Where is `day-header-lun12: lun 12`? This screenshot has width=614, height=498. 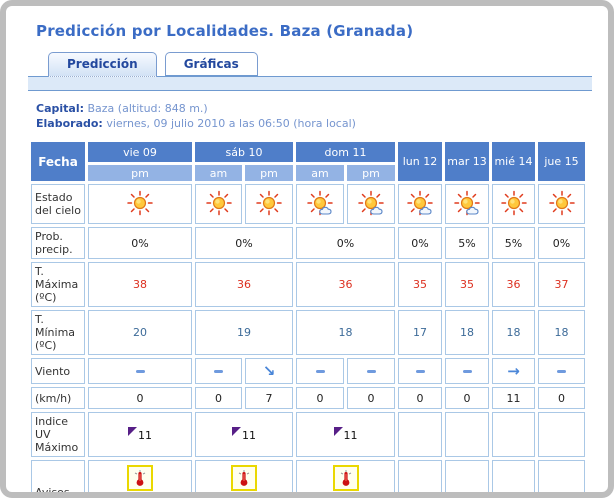
day-header-lun12: lun 12 is located at coordinates (420, 161).